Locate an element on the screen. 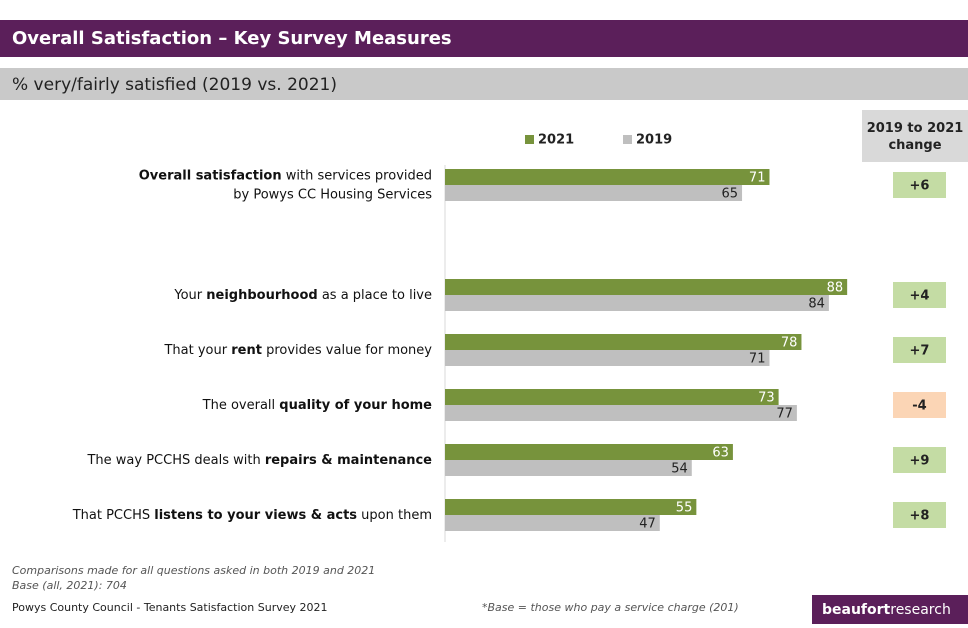  legend-label: 2019 is located at coordinates (654, 140).